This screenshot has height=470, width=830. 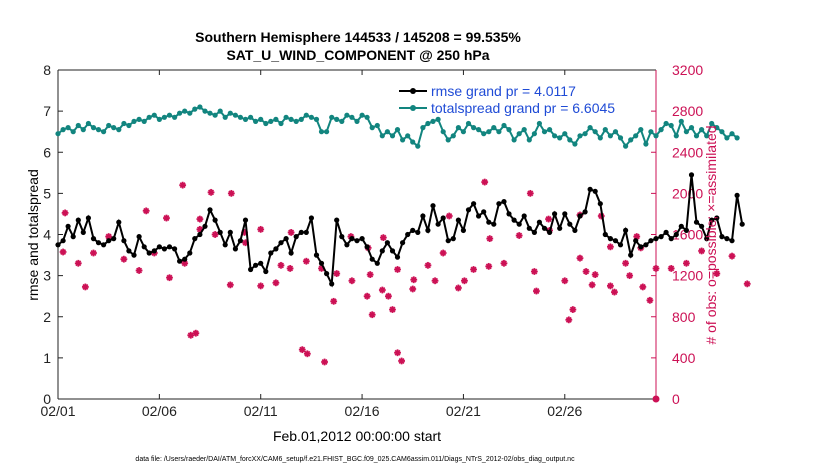 I want to click on y-right-tick-label: 1200, so click(x=687, y=276).